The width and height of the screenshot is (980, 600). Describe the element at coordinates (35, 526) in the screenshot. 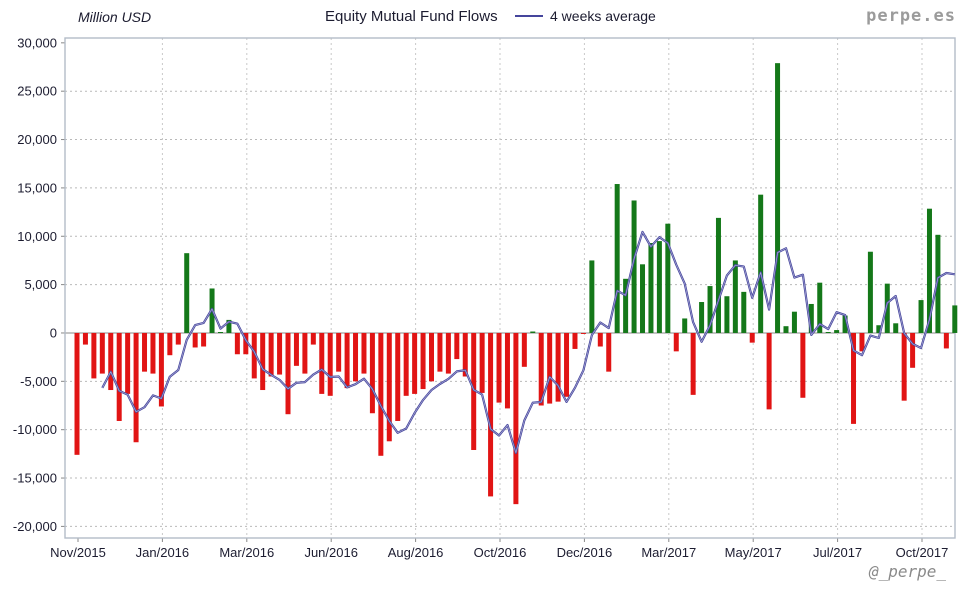

I see `svg-text: -20,000` at that location.